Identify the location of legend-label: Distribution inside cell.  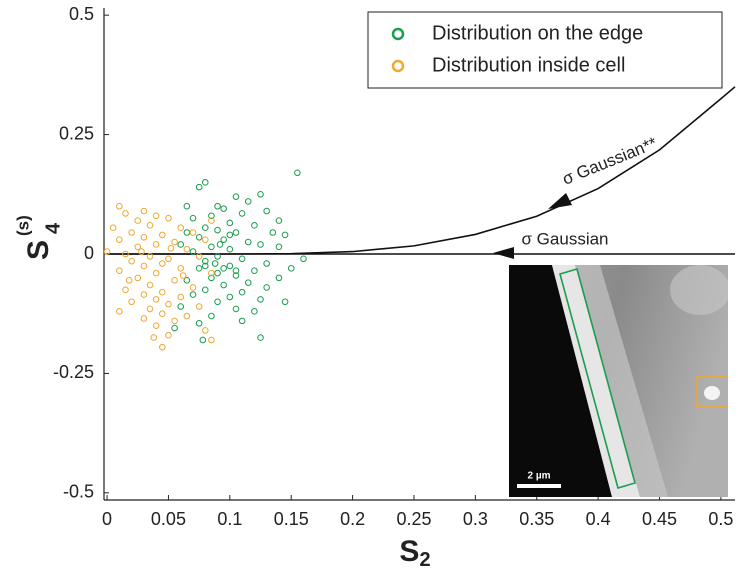
(528, 65).